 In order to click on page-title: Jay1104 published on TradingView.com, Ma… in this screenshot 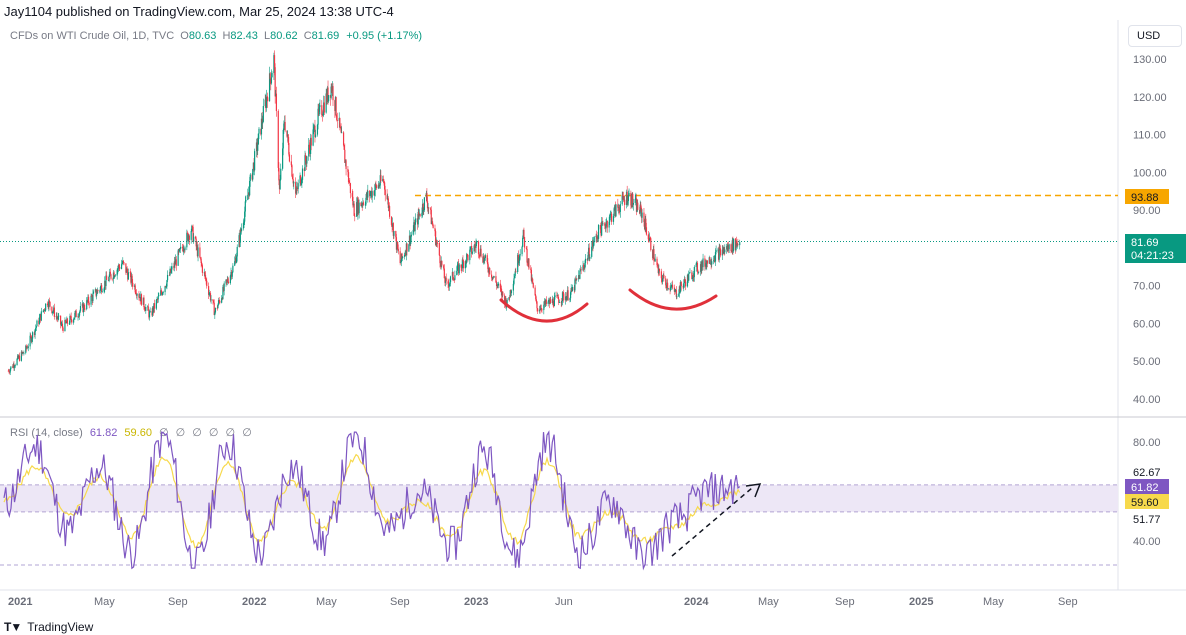, I will do `click(199, 11)`.